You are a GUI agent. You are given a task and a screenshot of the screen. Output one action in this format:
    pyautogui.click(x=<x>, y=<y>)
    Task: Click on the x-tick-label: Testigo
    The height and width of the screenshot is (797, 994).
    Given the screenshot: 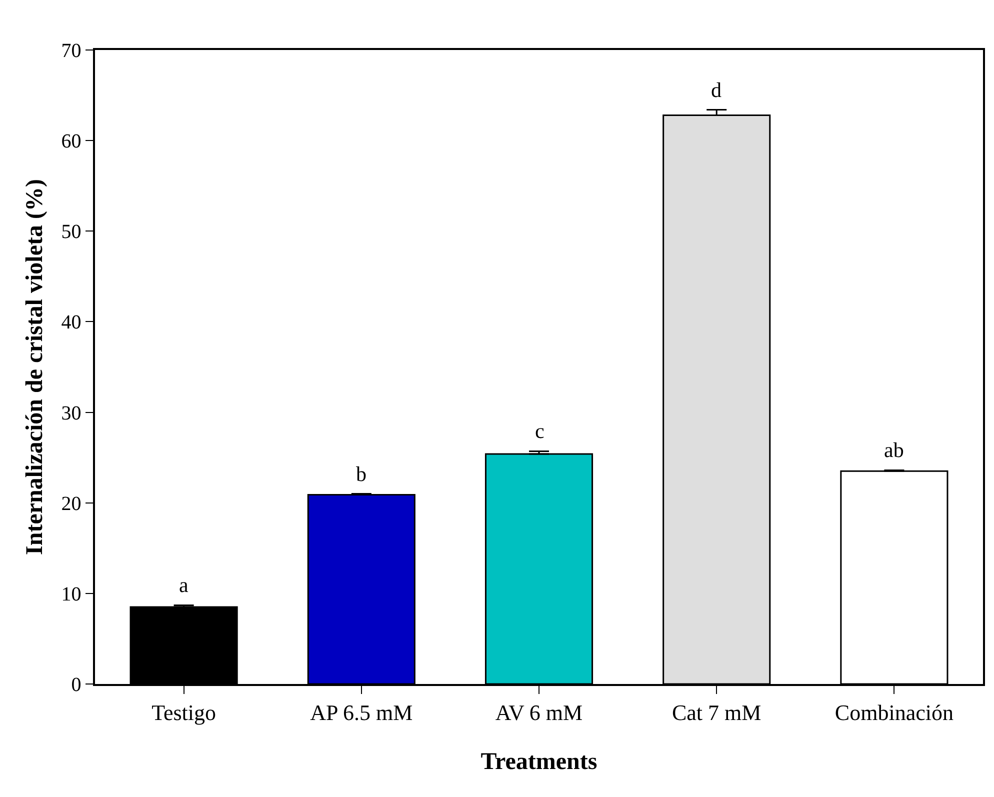 What is the action you would take?
    pyautogui.click(x=184, y=713)
    